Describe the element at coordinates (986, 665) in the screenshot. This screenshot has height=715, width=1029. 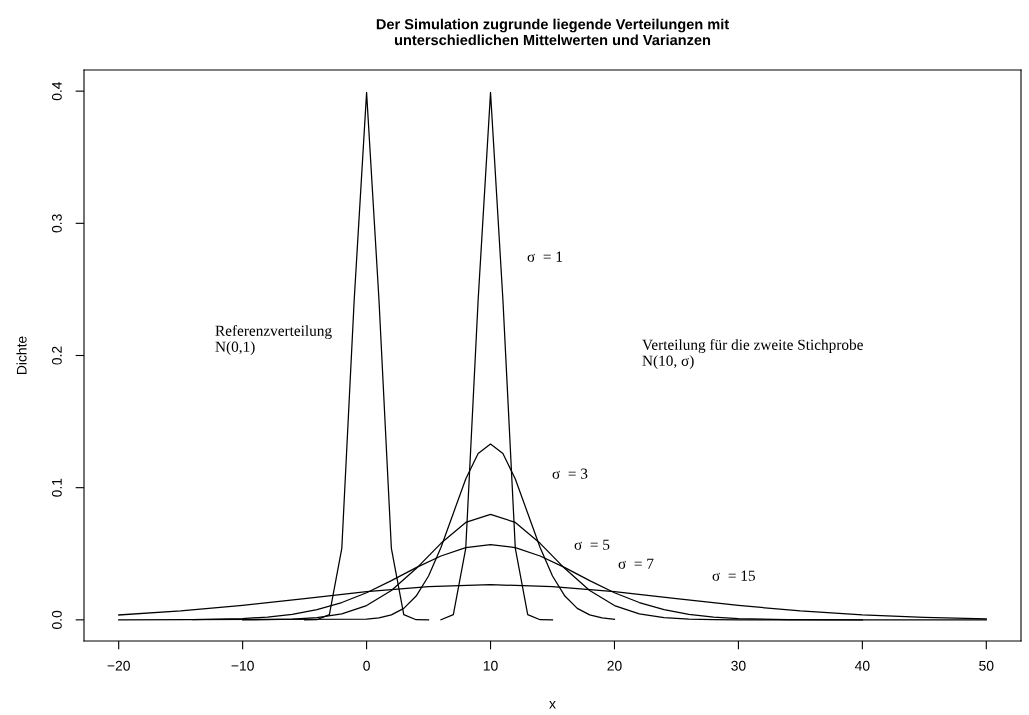
I see `x-tick-label: 50` at that location.